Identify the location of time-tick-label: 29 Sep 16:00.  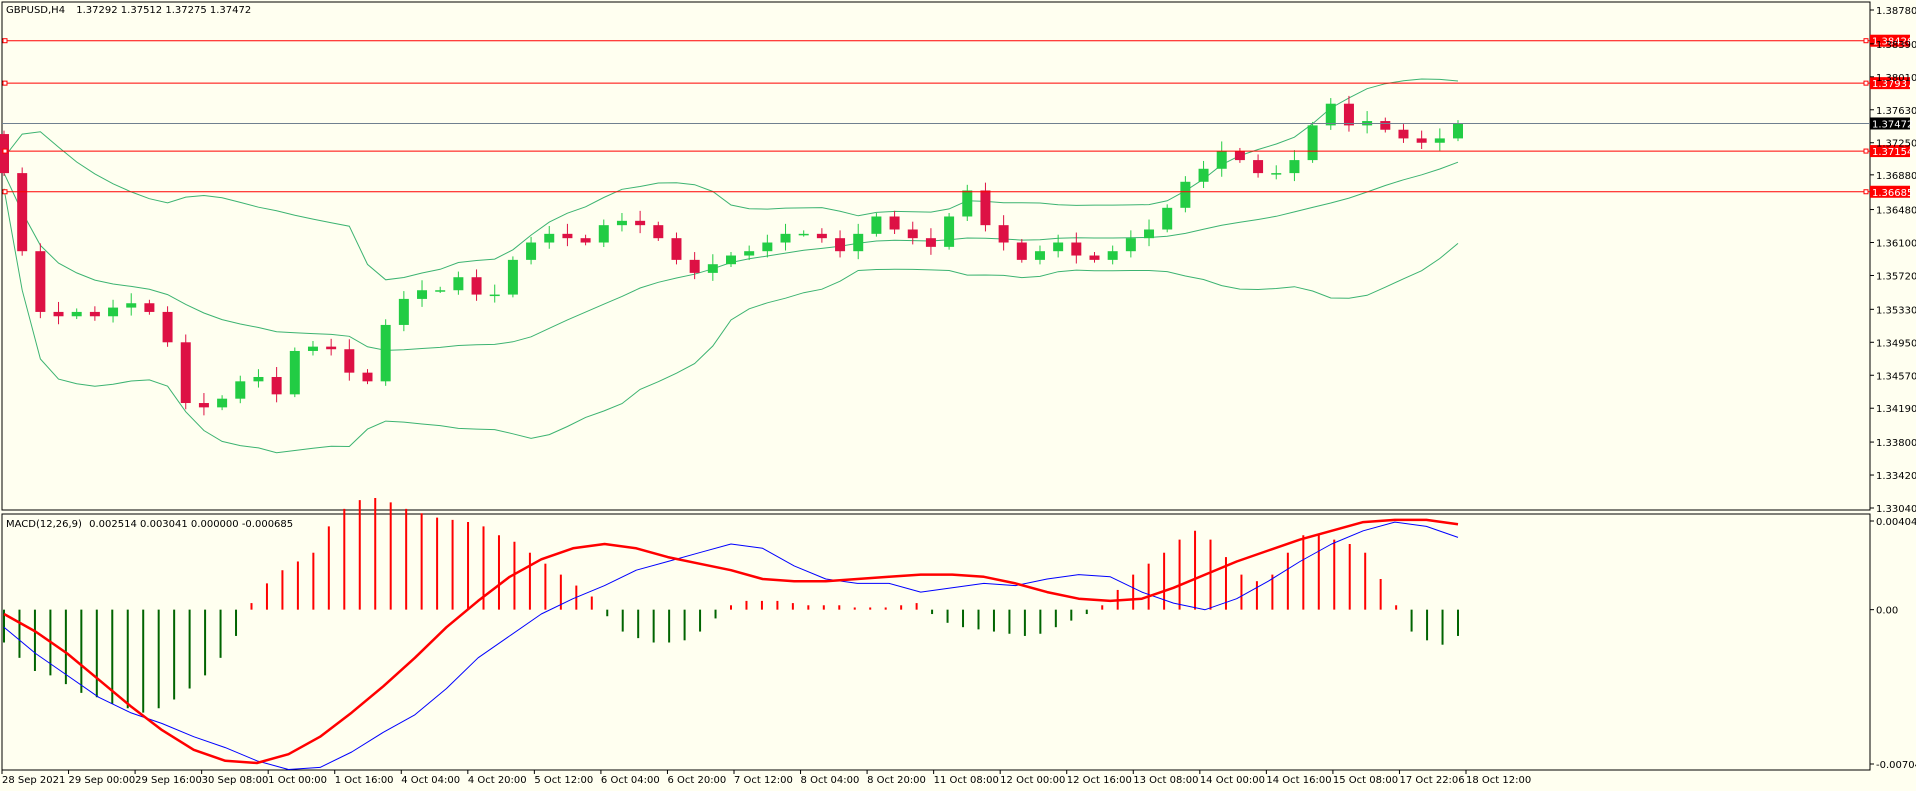
(168, 780).